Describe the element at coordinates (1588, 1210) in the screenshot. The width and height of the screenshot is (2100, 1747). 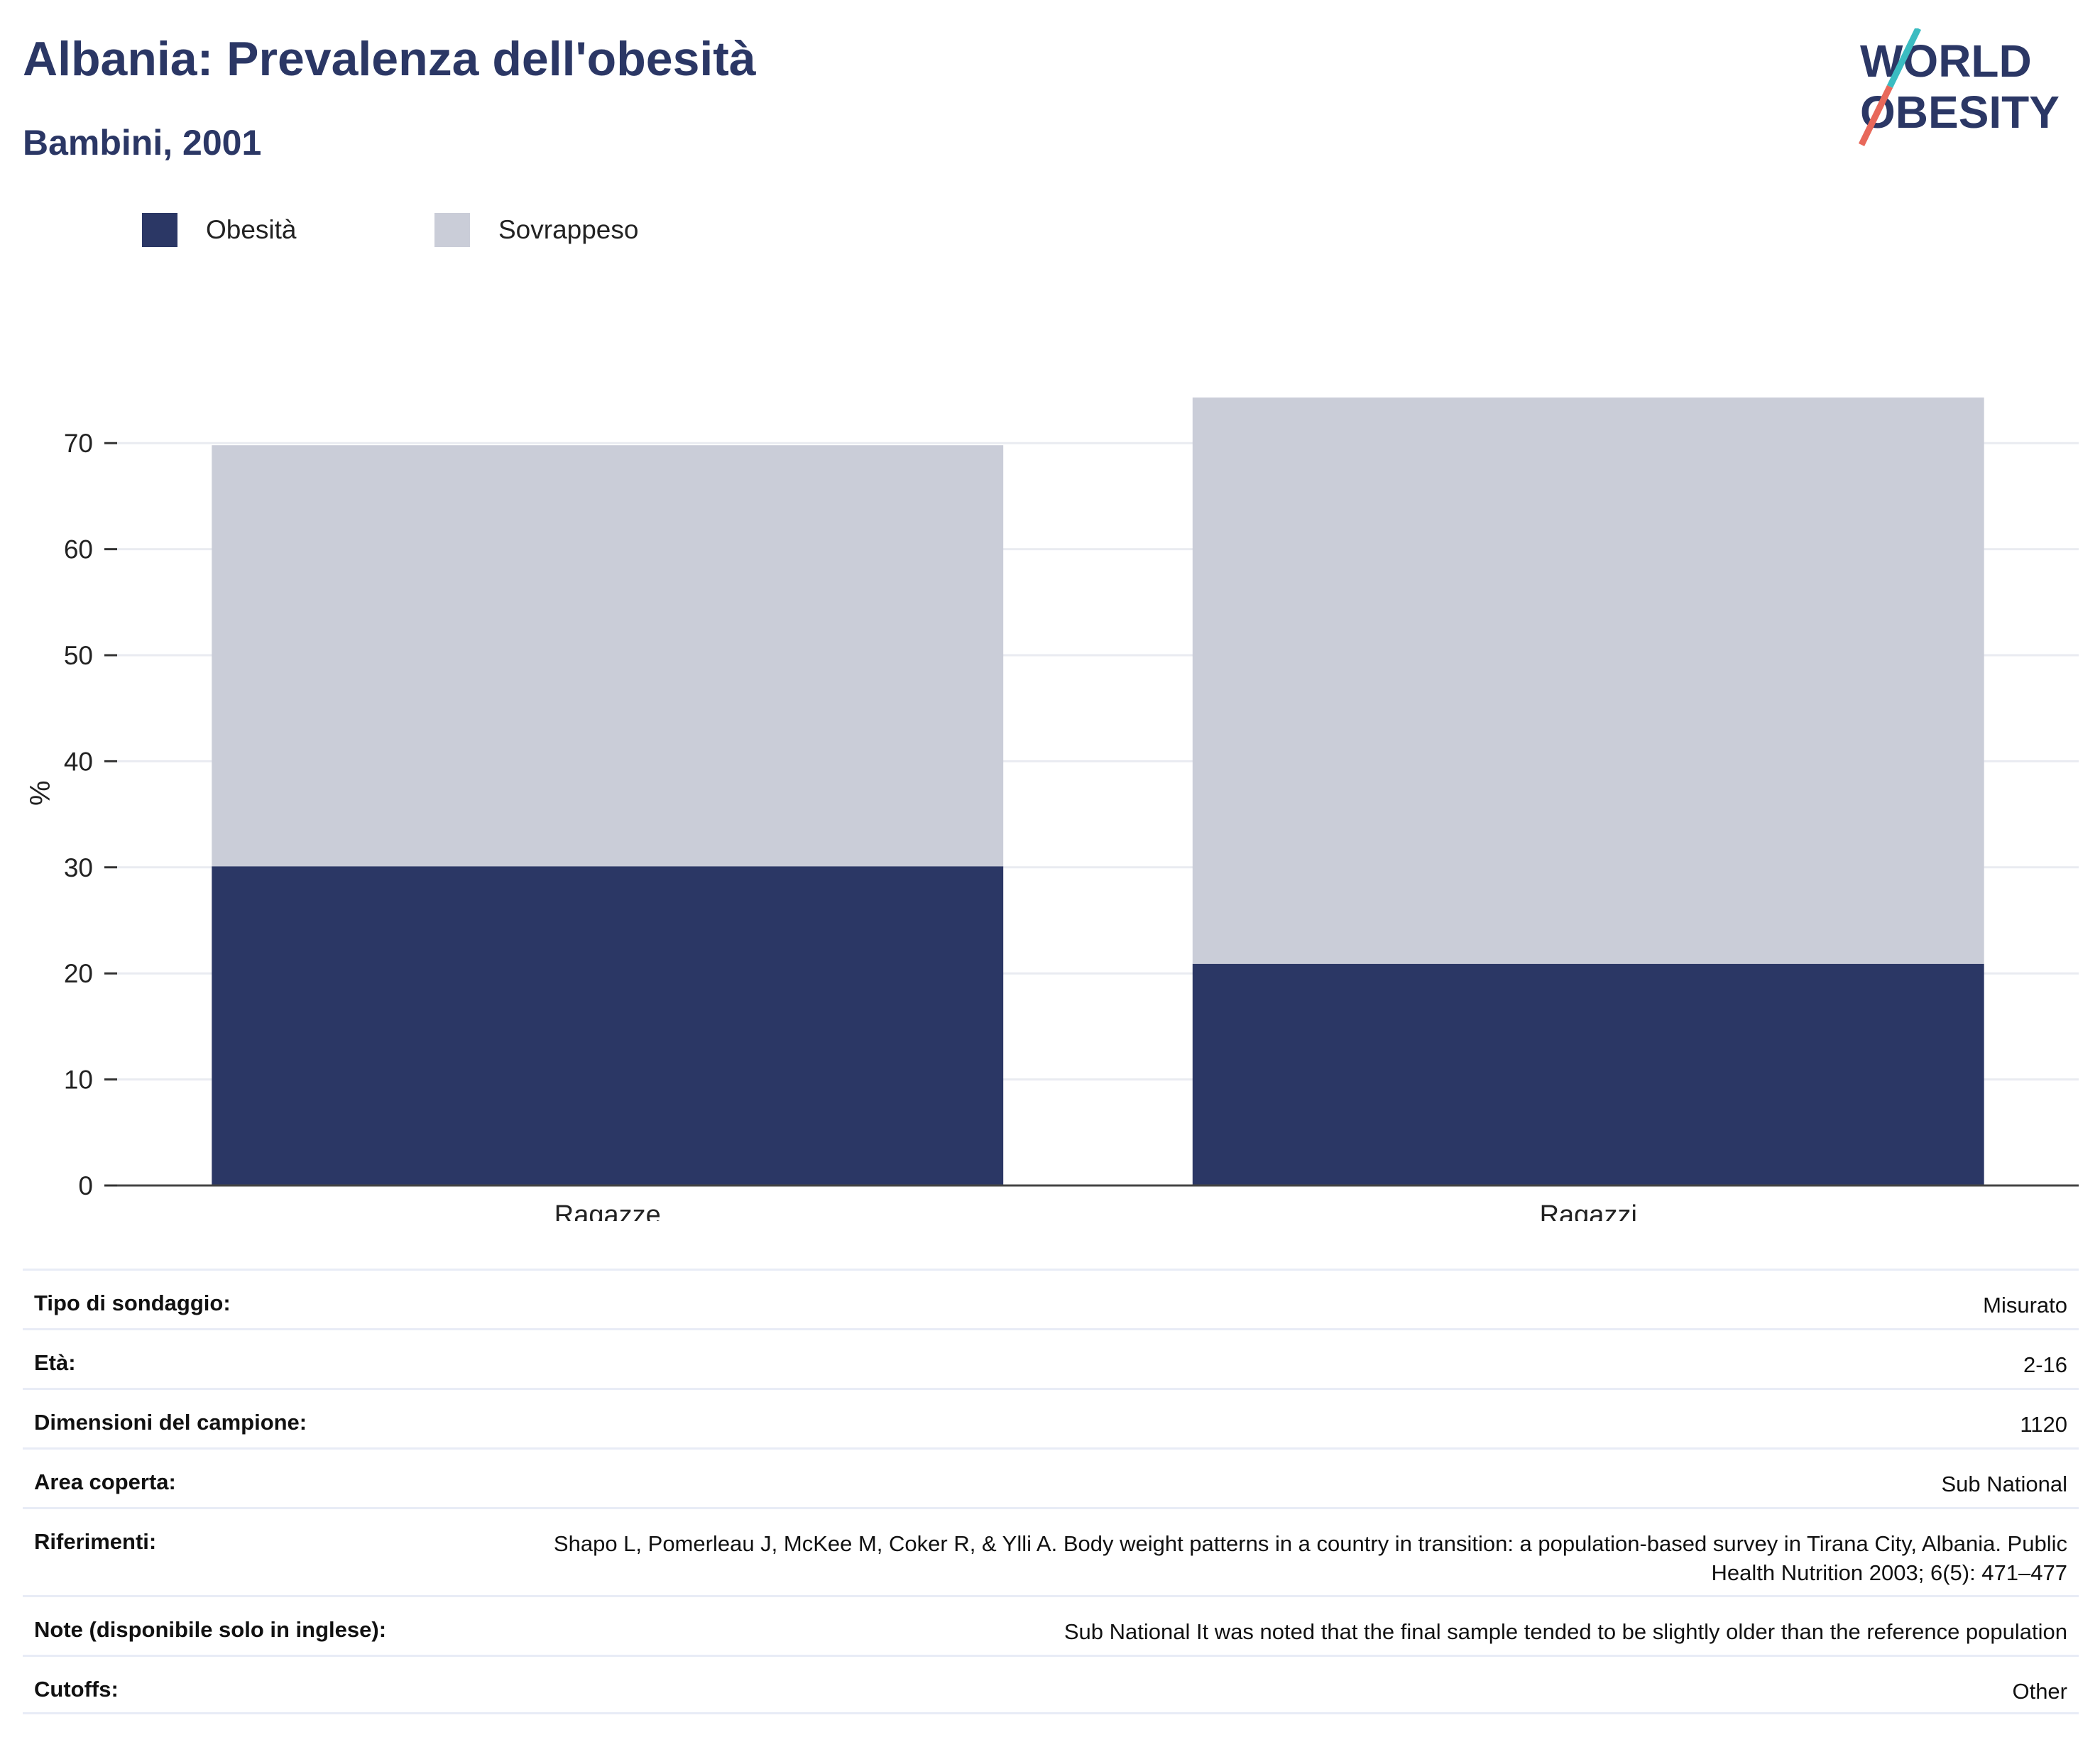
I see `x-tick-label: Ragazzi` at that location.